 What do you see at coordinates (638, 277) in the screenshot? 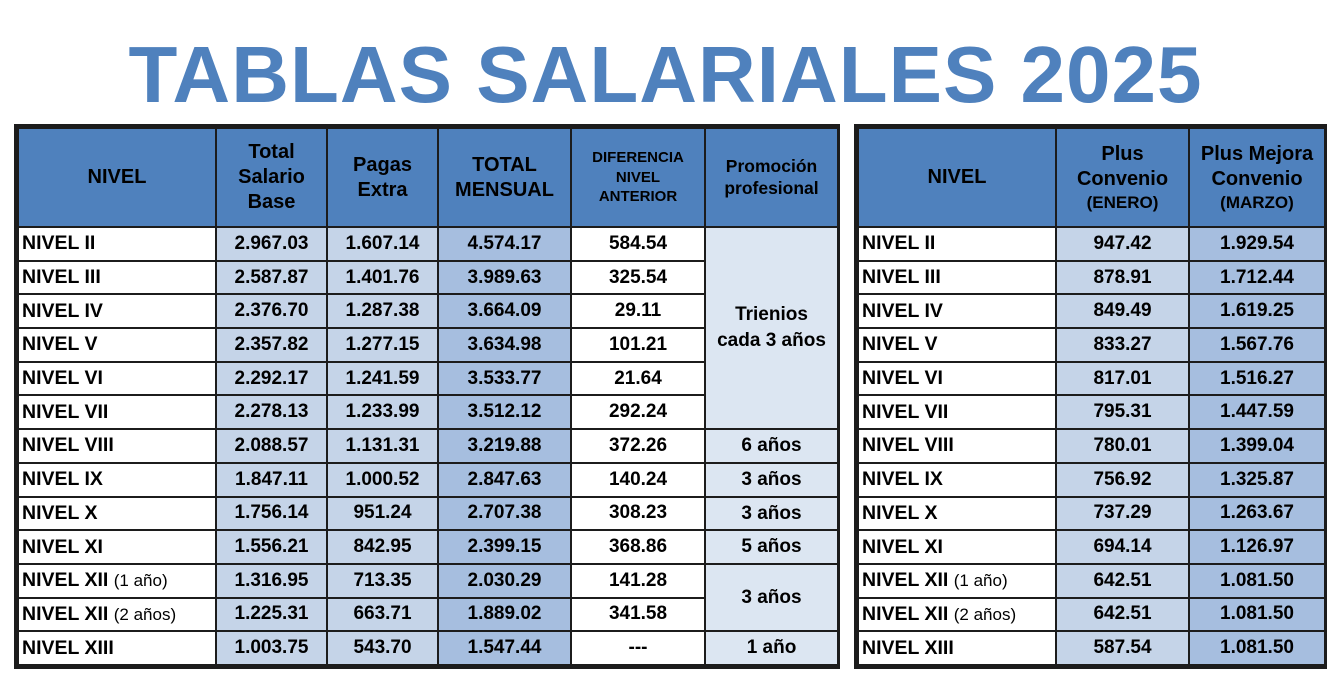
I see `diferencia-cell: 325.54` at bounding box center [638, 277].